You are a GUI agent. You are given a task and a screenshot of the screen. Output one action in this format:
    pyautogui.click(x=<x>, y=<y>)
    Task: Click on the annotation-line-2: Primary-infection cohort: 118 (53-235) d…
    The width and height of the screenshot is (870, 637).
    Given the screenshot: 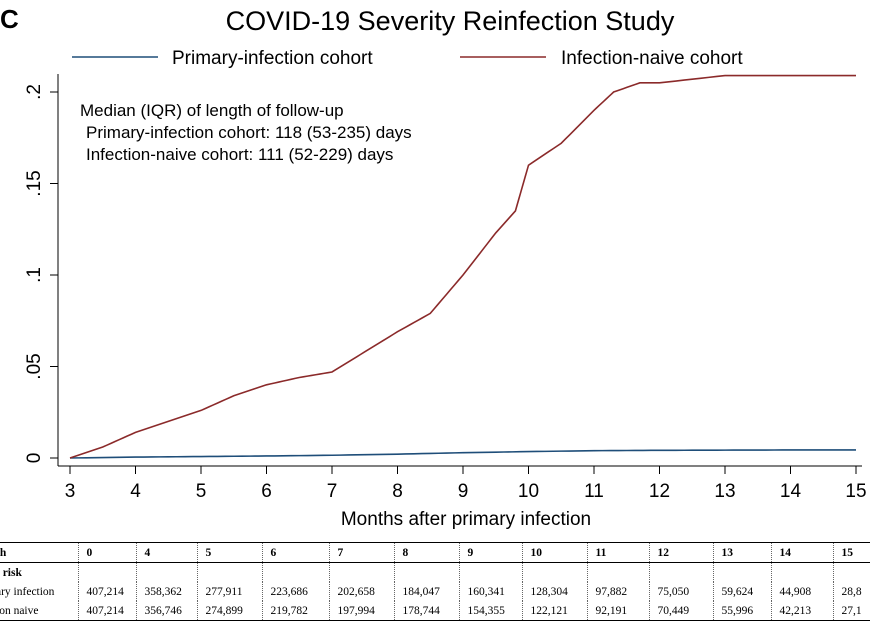 What is the action you would take?
    pyautogui.click(x=249, y=132)
    